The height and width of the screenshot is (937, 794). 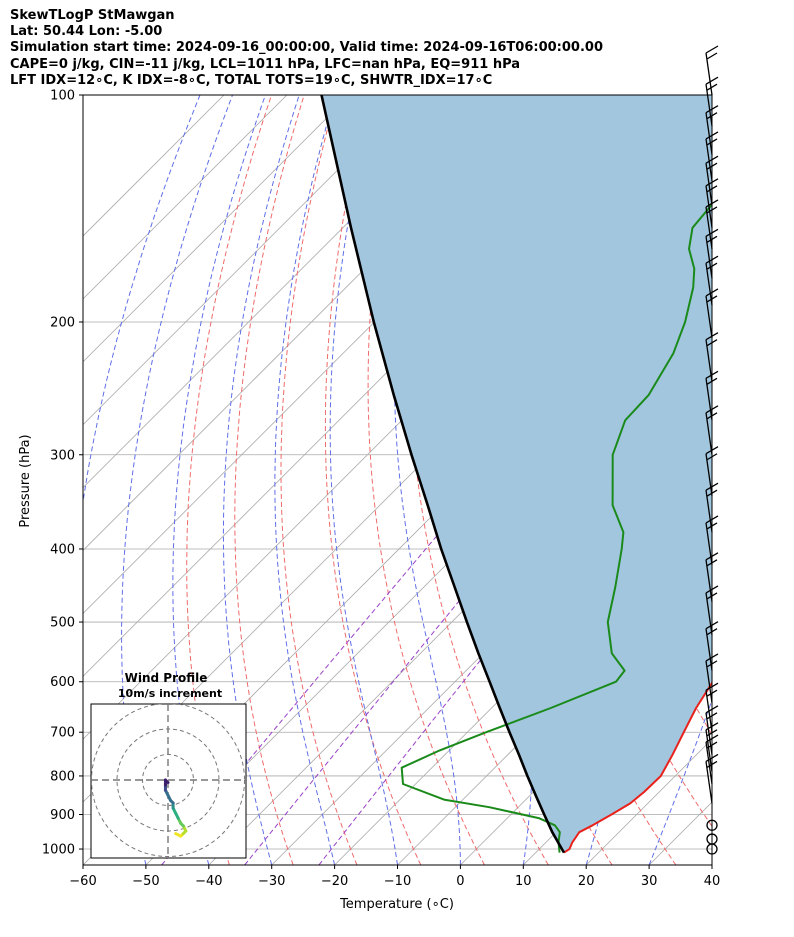 I want to click on x-tick-label: −30, so click(x=271, y=881).